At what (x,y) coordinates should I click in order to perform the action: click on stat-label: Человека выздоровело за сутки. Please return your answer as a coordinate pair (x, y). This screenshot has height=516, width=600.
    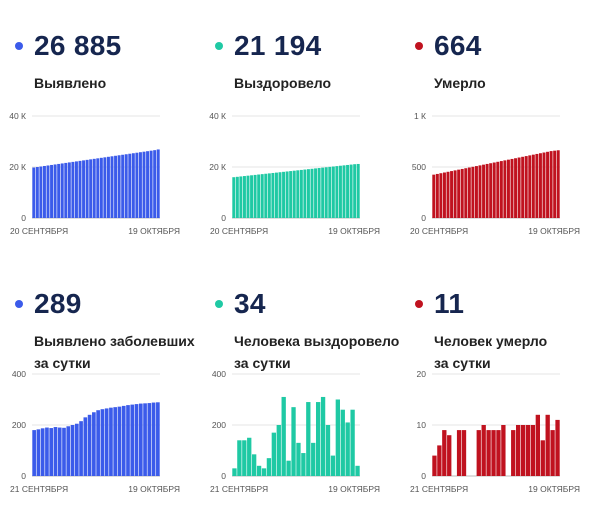
    Looking at the image, I should click on (316, 352).